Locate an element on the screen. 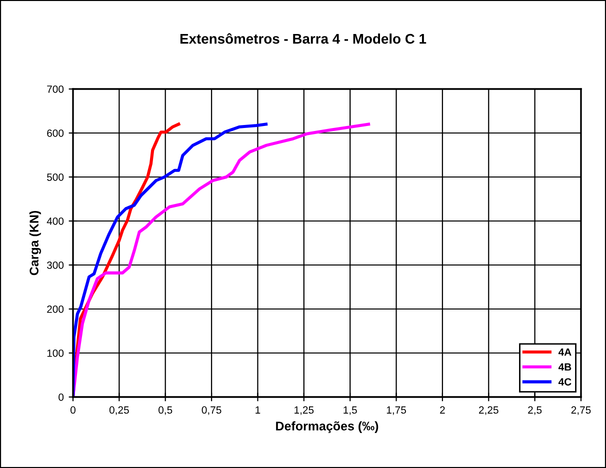 Image resolution: width=606 pixels, height=468 pixels. y-axis-title: Carga (KN) is located at coordinates (35, 243).